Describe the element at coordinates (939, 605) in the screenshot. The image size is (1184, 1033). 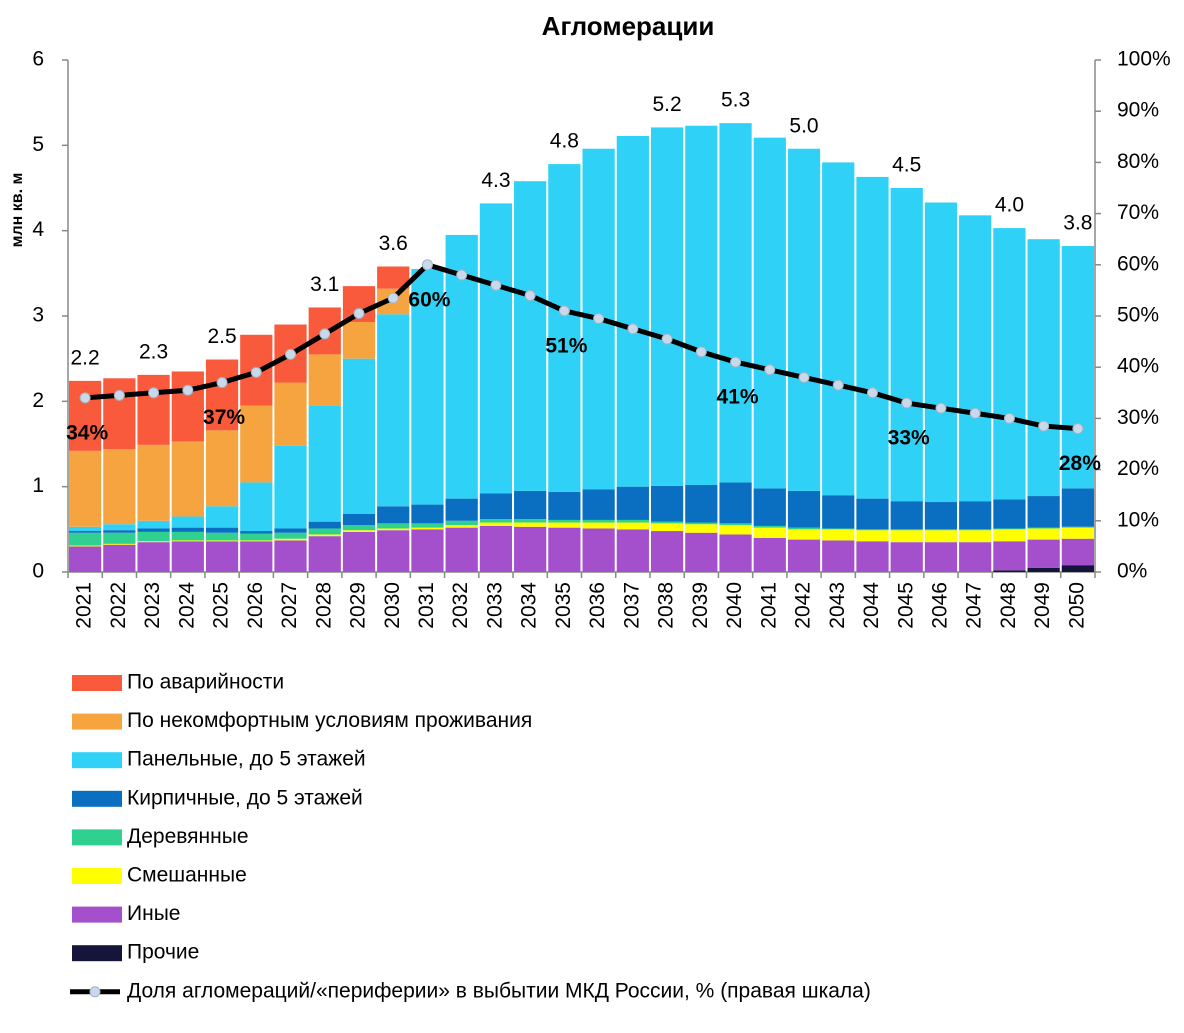
I see `x-tick-label: 2046` at that location.